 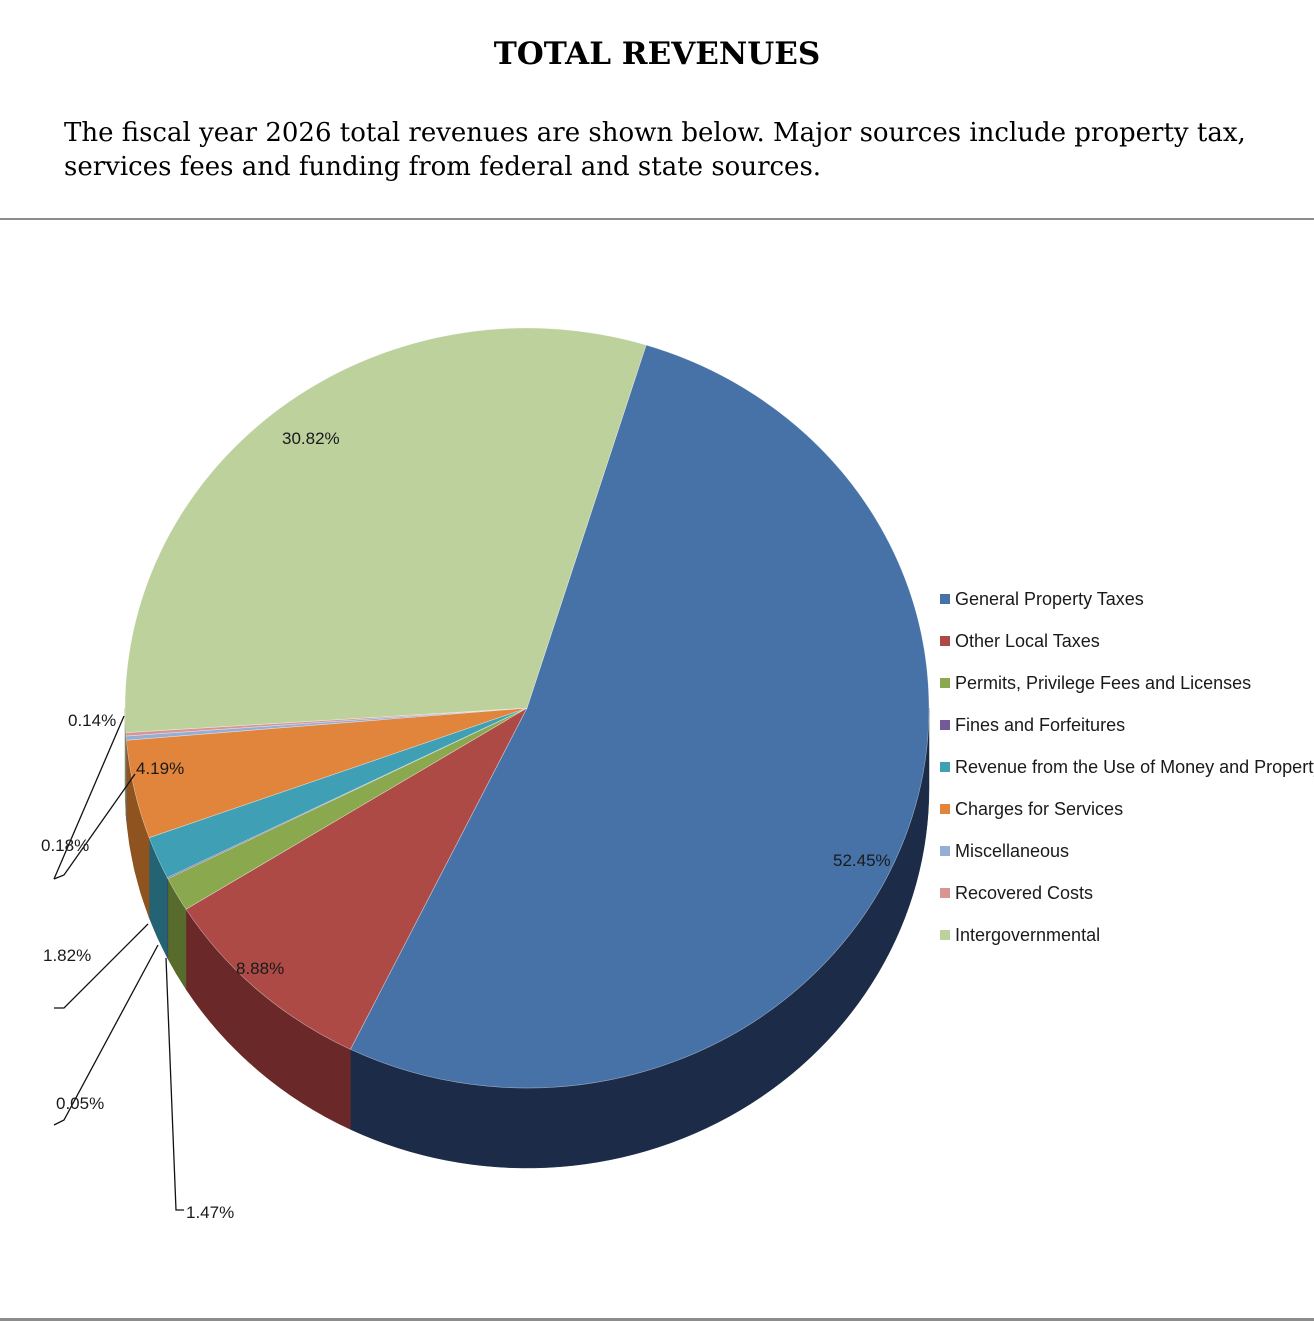 I want to click on legend-swatch-intergovernmental, so click(x=945, y=935).